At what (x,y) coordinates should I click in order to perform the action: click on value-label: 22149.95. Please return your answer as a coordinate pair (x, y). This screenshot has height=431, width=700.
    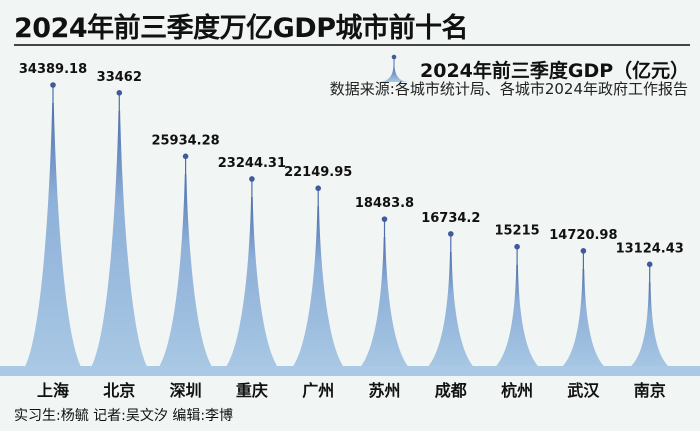
    Looking at the image, I should click on (318, 172).